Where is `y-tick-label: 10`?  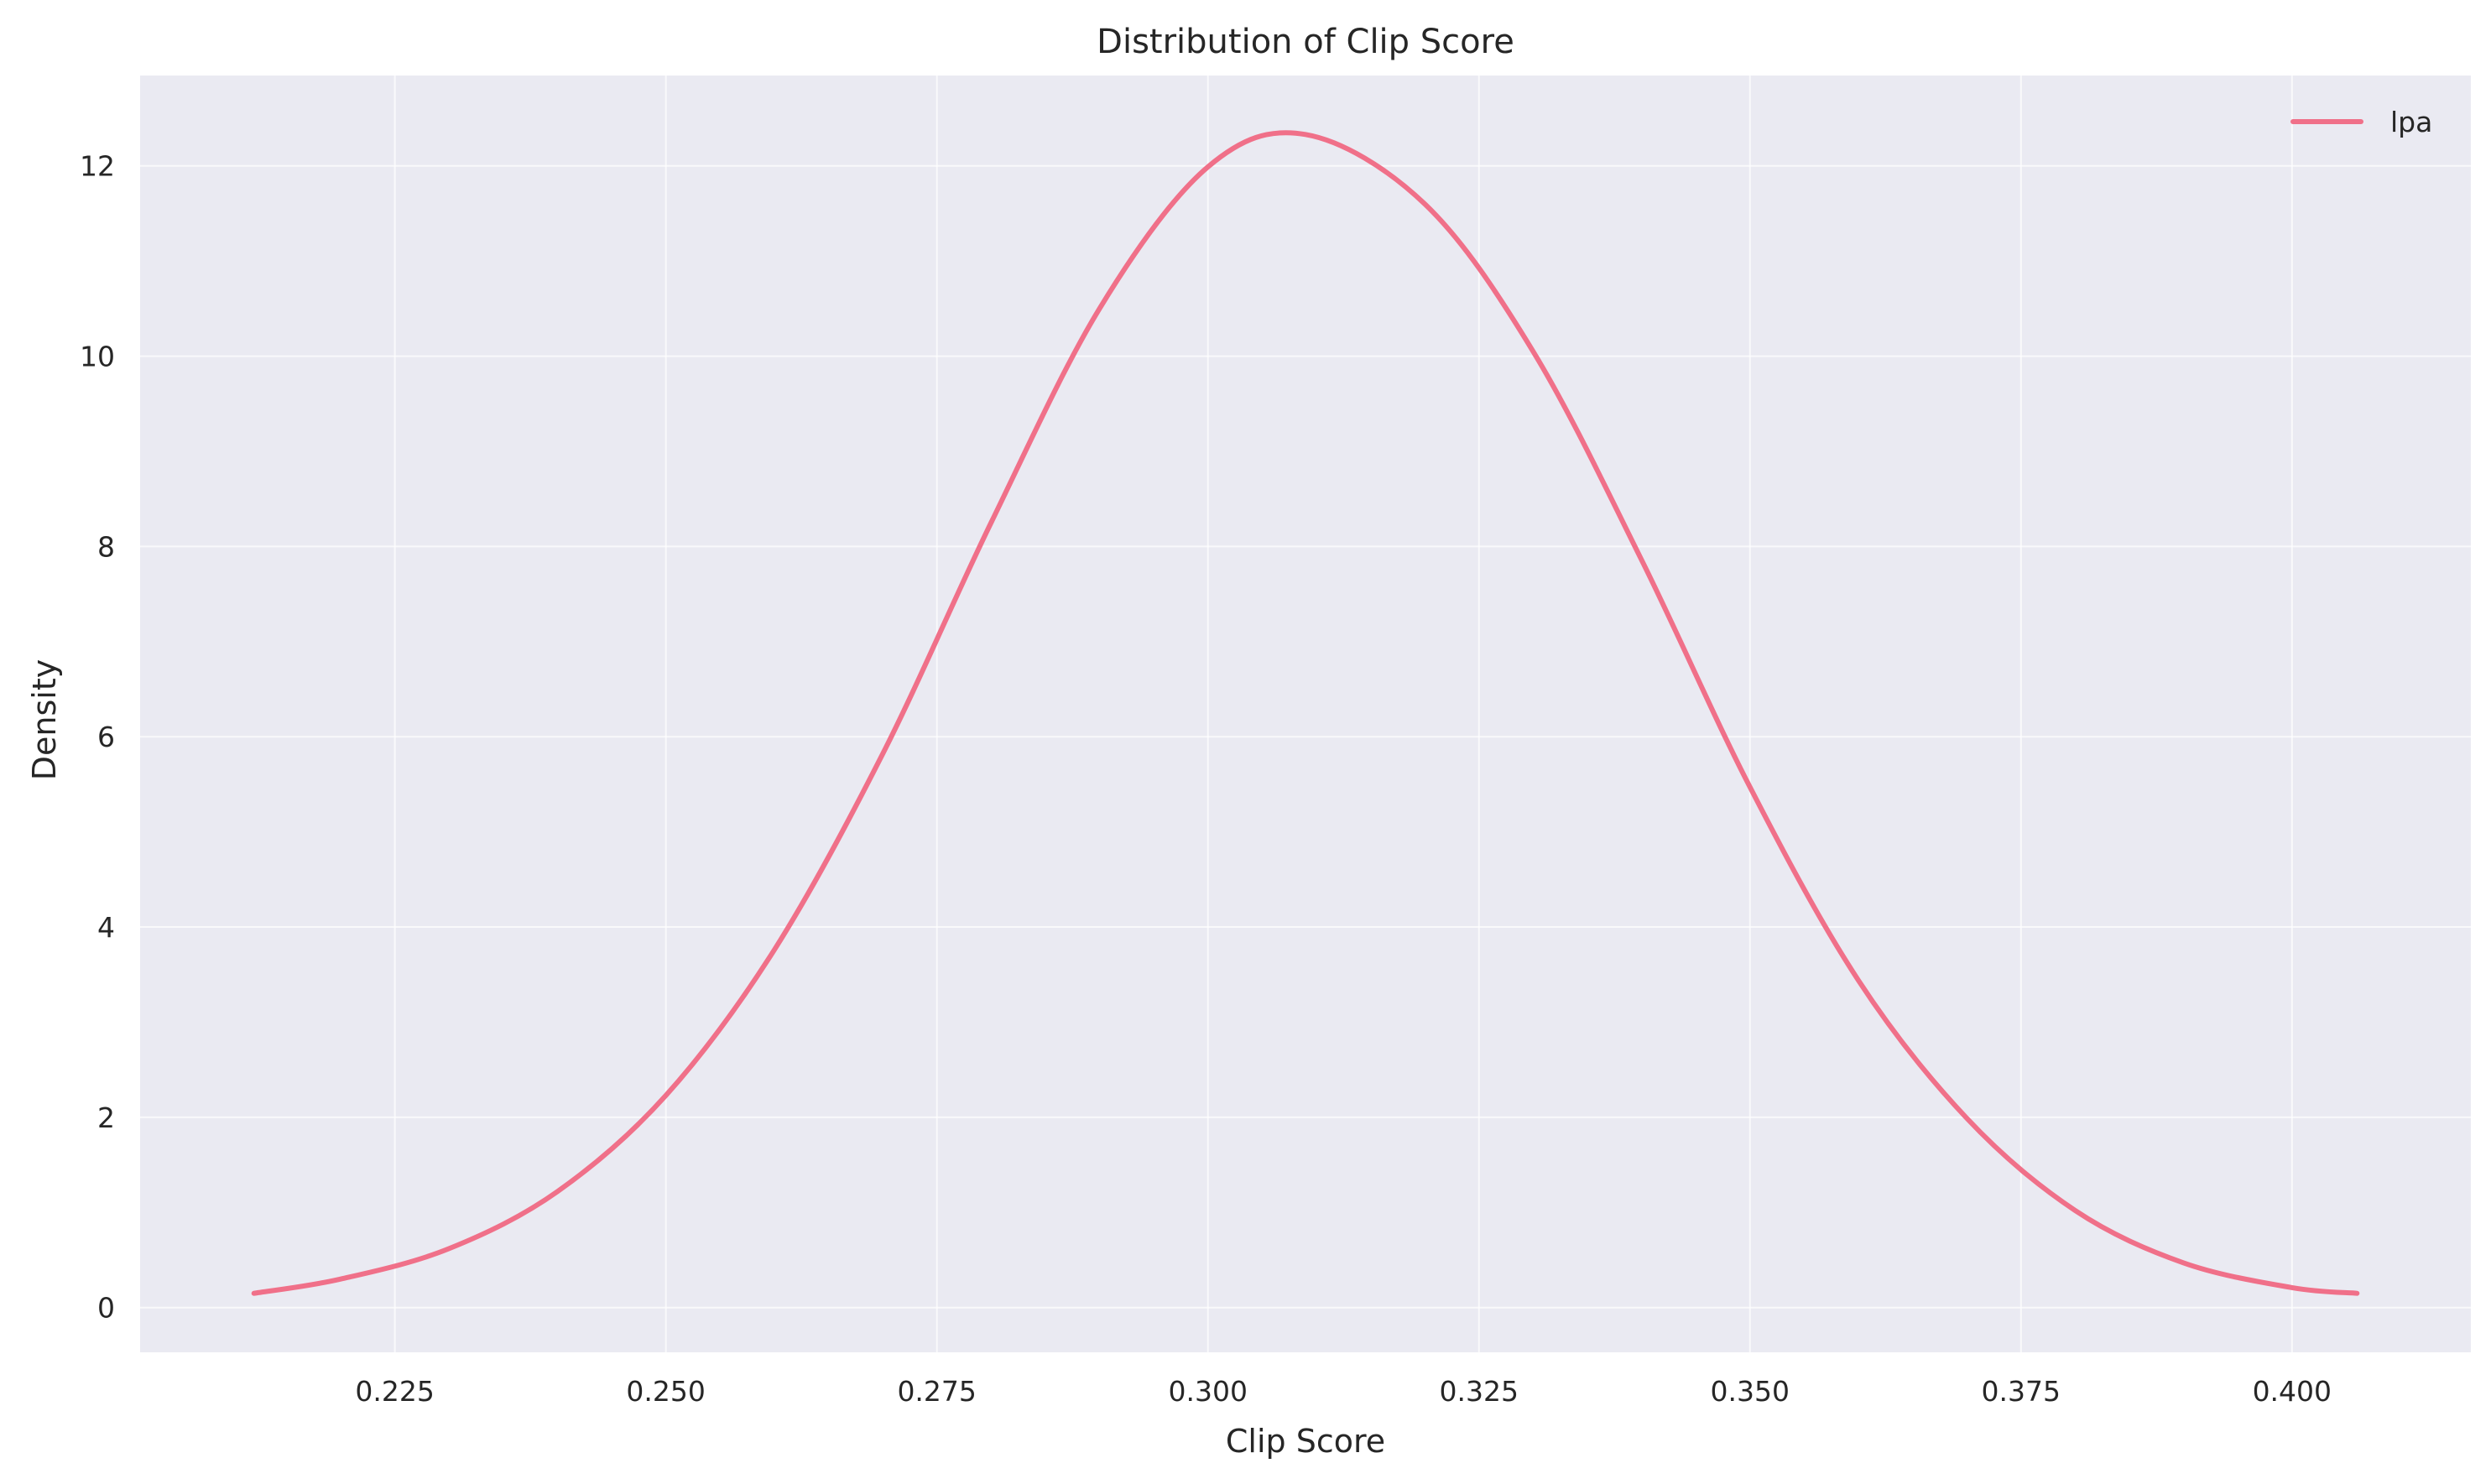 y-tick-label: 10 is located at coordinates (97, 357).